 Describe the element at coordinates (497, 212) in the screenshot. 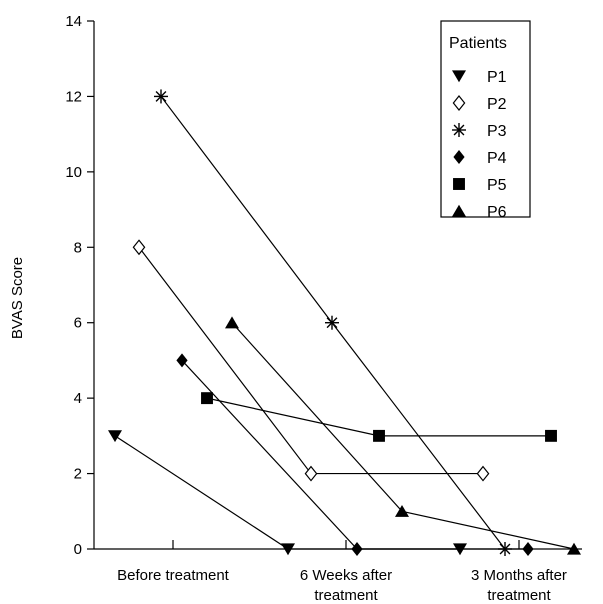

I see `legend-label-p6: P6` at that location.